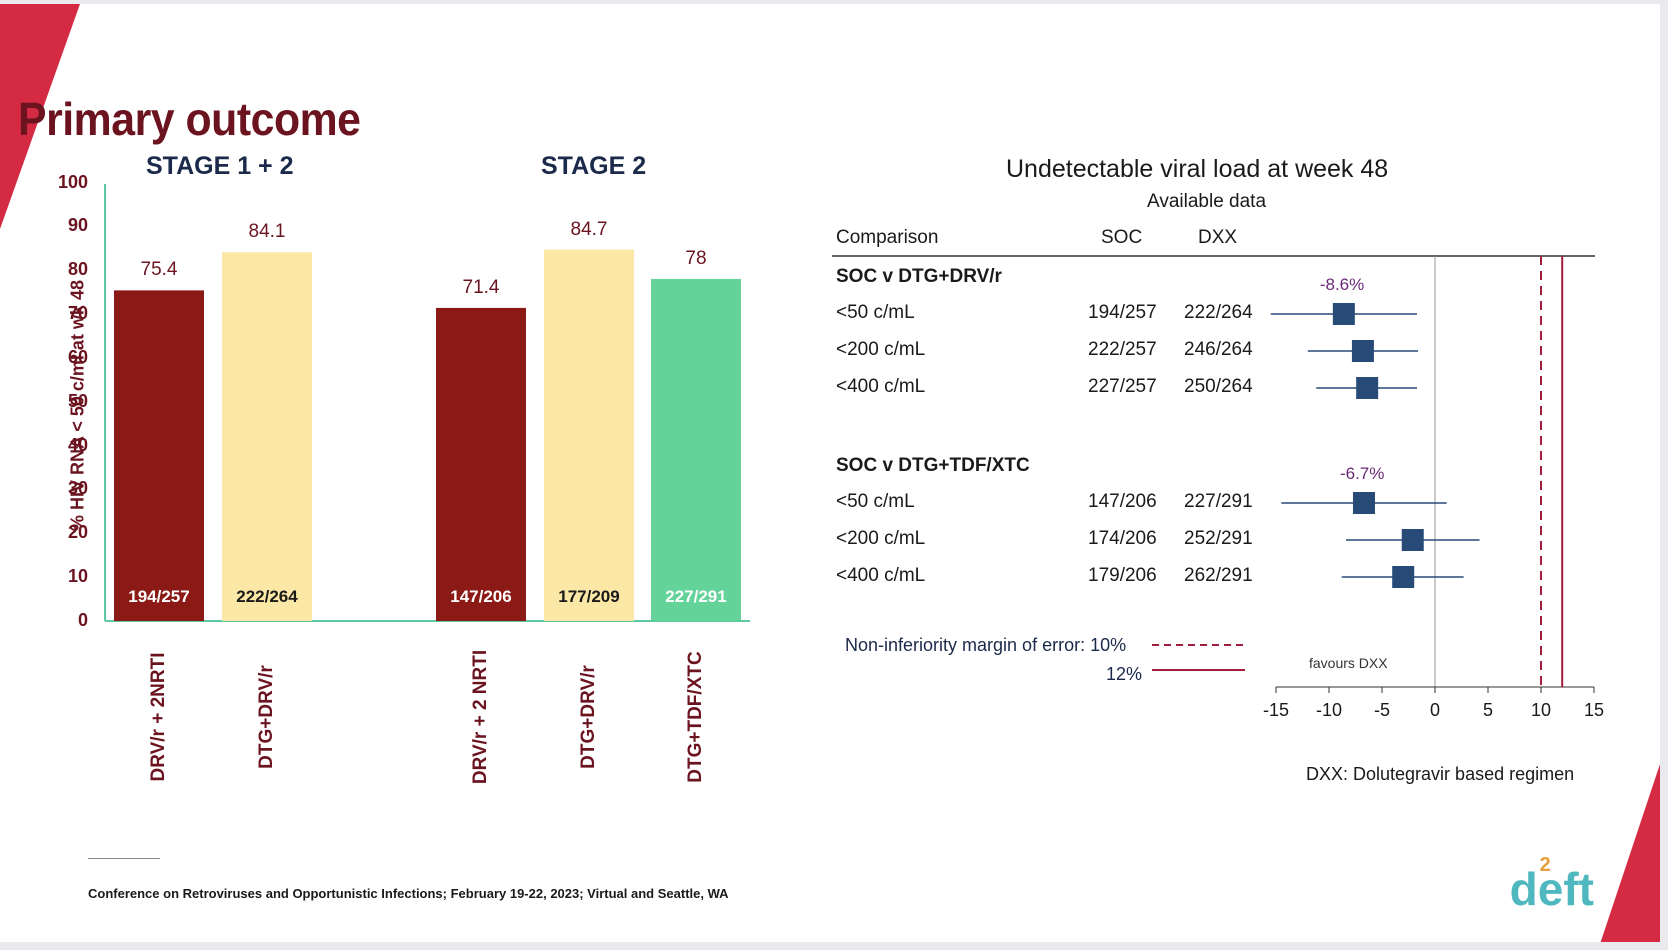  I want to click on dxx-note: DXX: Dolutegravir based regimen, so click(1440, 774).